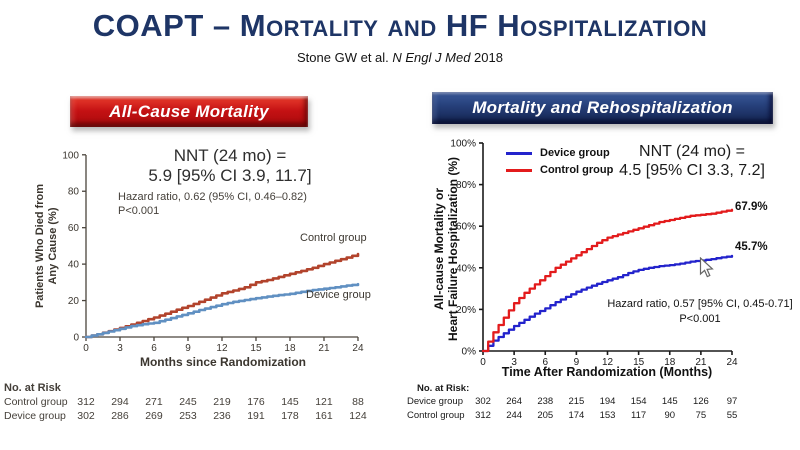 The height and width of the screenshot is (450, 800). Describe the element at coordinates (76, 338) in the screenshot. I see `y-tick-label: 0` at that location.